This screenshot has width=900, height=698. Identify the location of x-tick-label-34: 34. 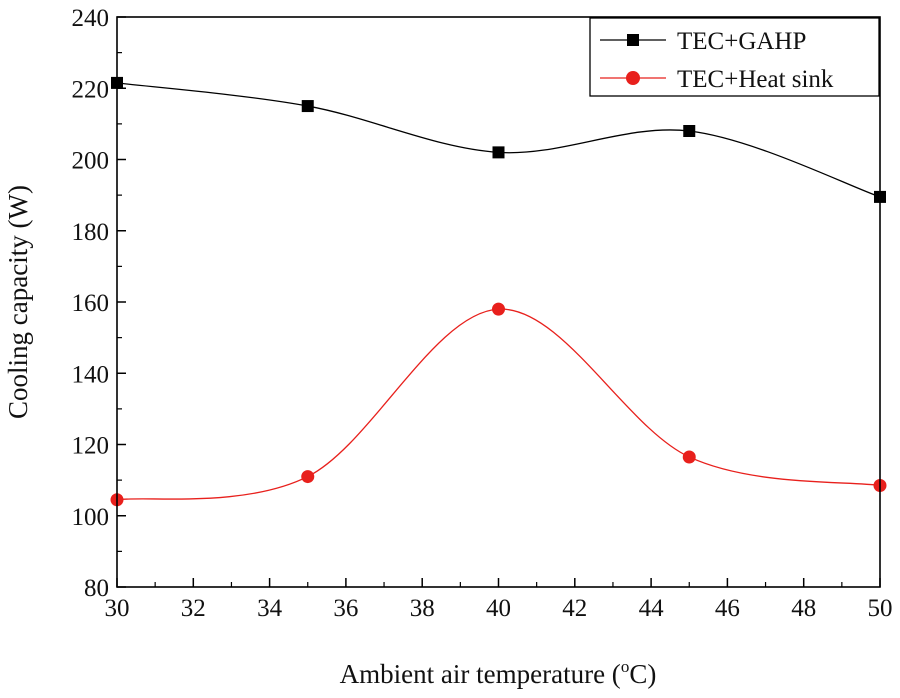
(270, 608).